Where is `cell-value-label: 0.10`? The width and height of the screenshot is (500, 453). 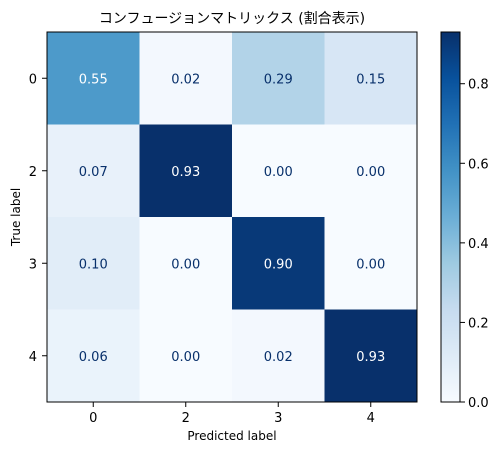 cell-value-label: 0.10 is located at coordinates (93, 264).